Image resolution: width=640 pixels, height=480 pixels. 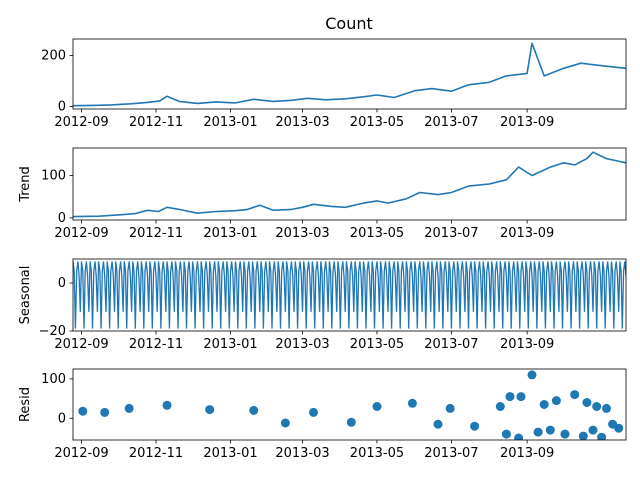 I want to click on trend-data, so click(x=349, y=184).